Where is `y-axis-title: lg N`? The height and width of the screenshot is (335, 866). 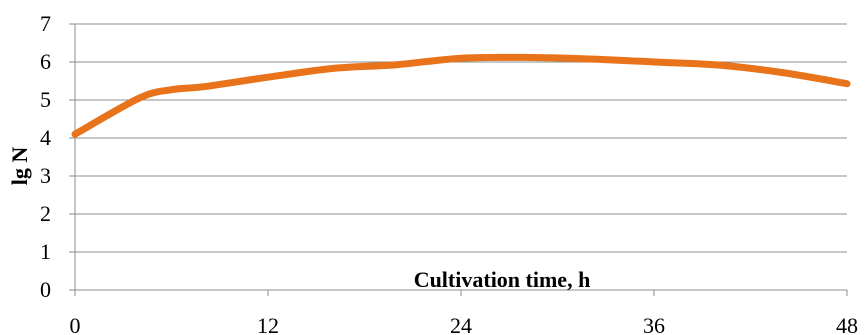
y-axis-title: lg N is located at coordinates (19, 166).